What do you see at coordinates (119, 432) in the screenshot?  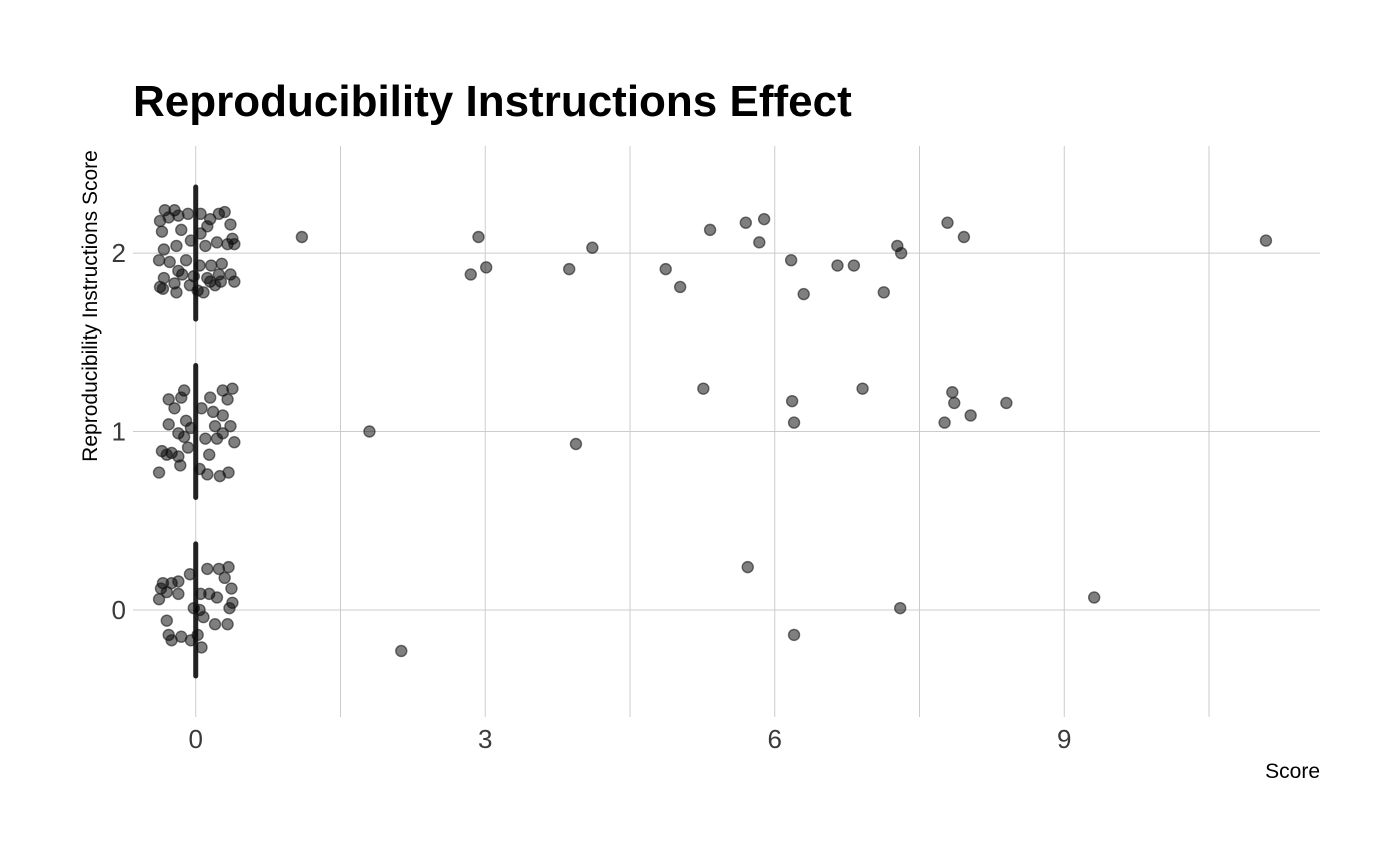 I see `y-tick-label: 1` at bounding box center [119, 432].